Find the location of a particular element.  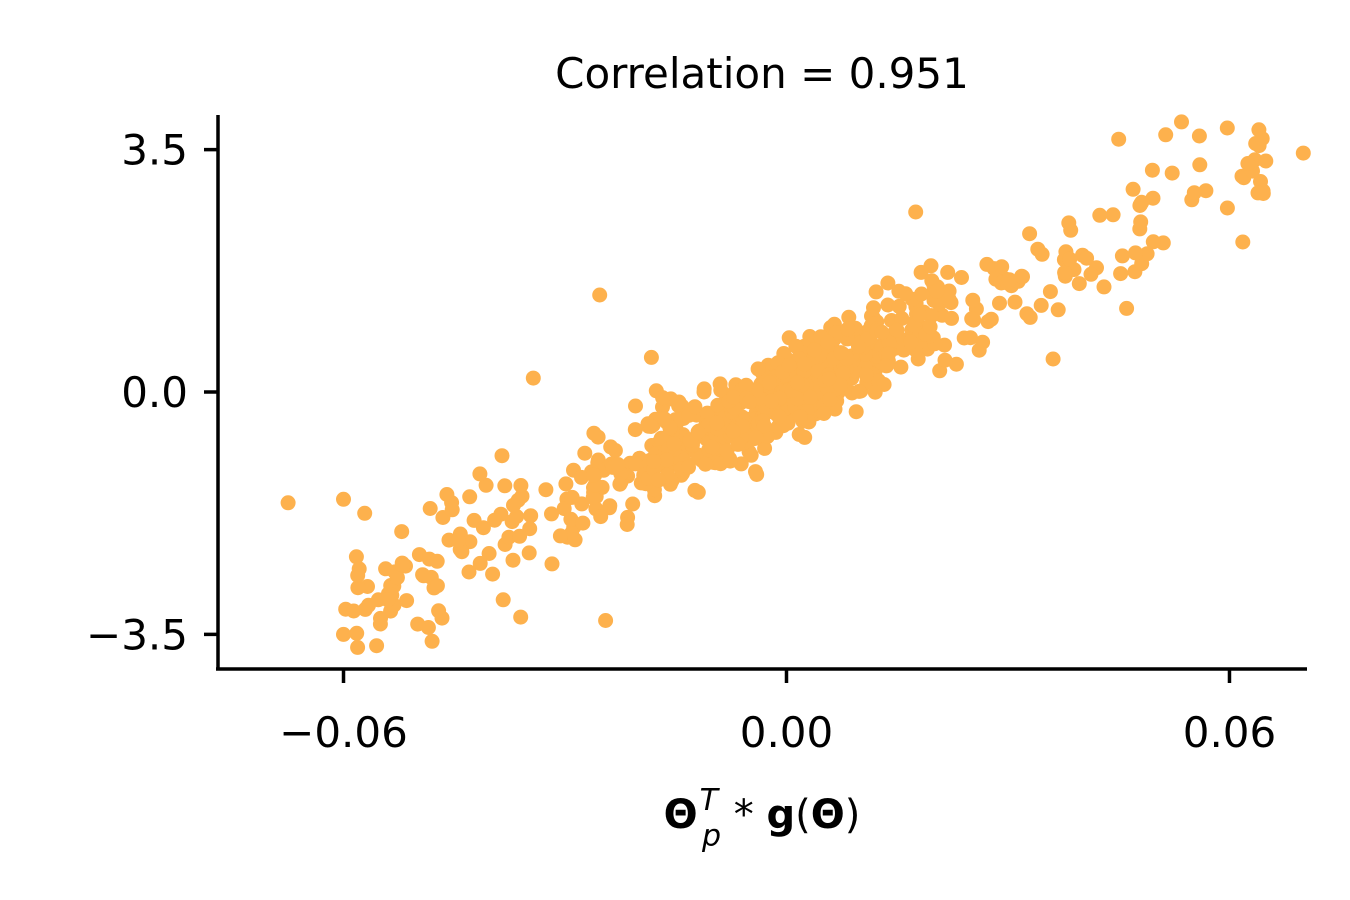

x-ticks: −0.06 0.00 0.06 is located at coordinates (777, 713).